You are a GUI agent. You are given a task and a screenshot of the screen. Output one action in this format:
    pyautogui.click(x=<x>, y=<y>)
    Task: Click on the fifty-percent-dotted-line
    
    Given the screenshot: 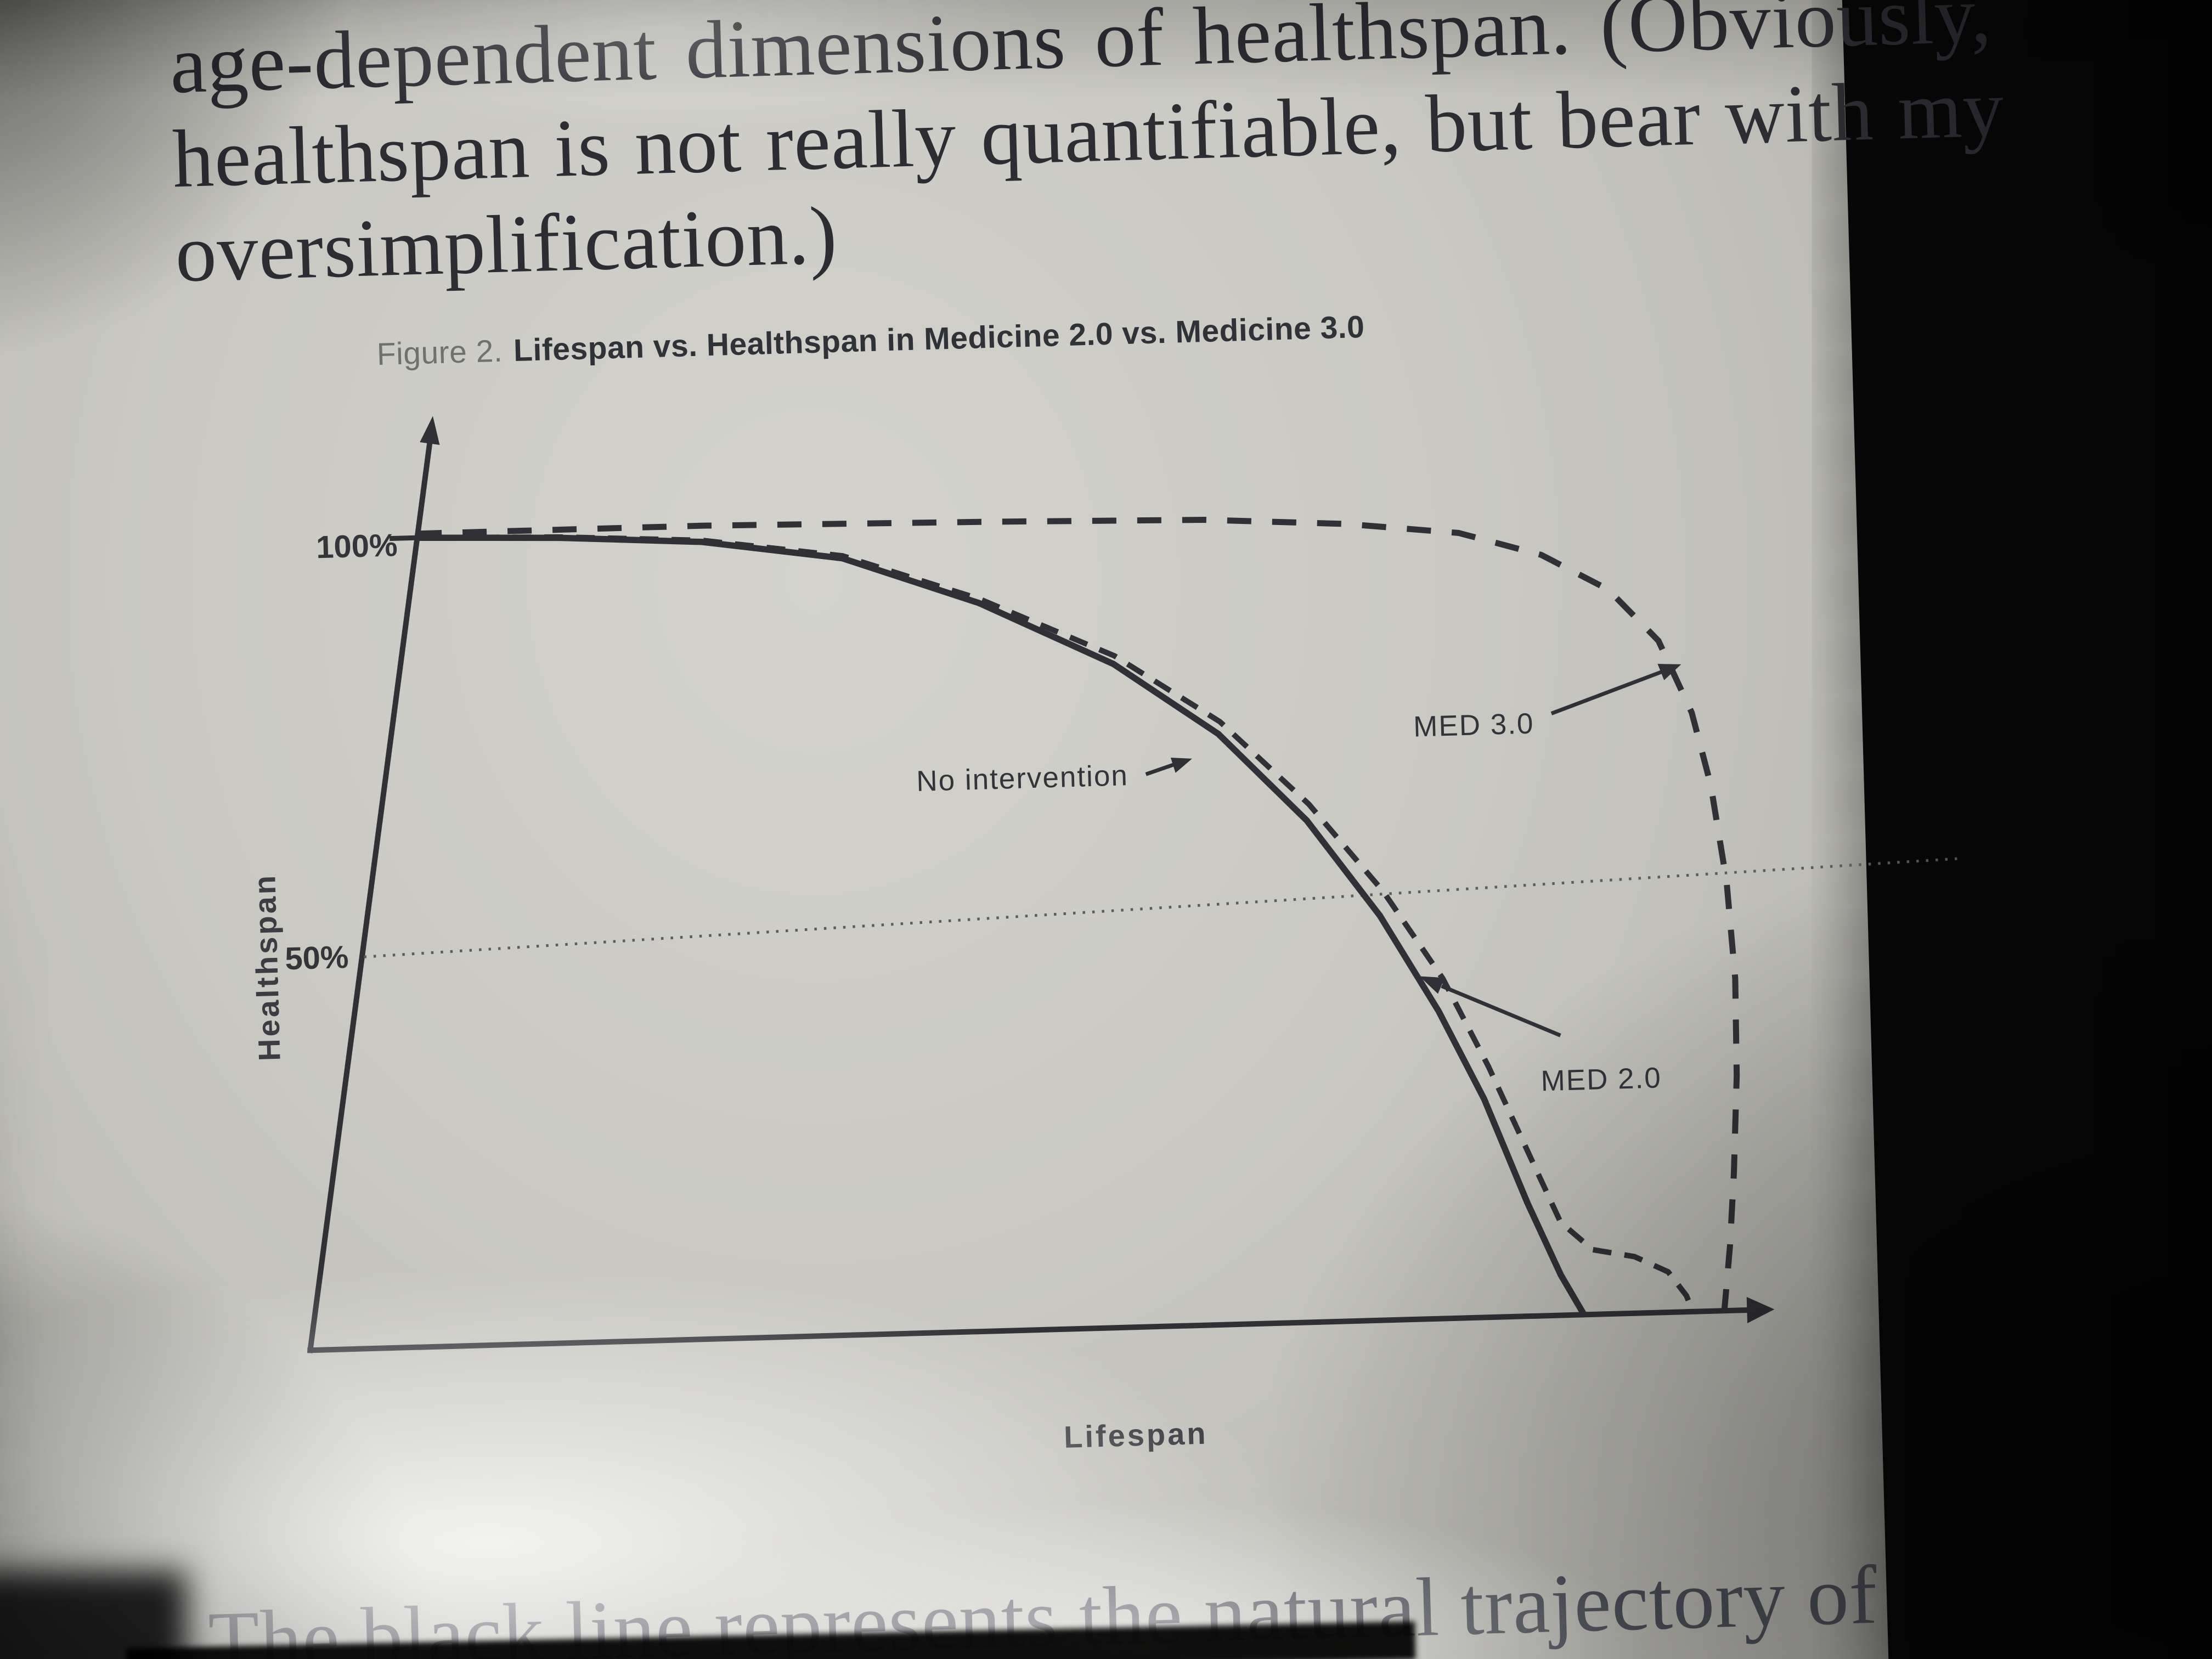 What is the action you would take?
    pyautogui.click(x=1162, y=907)
    